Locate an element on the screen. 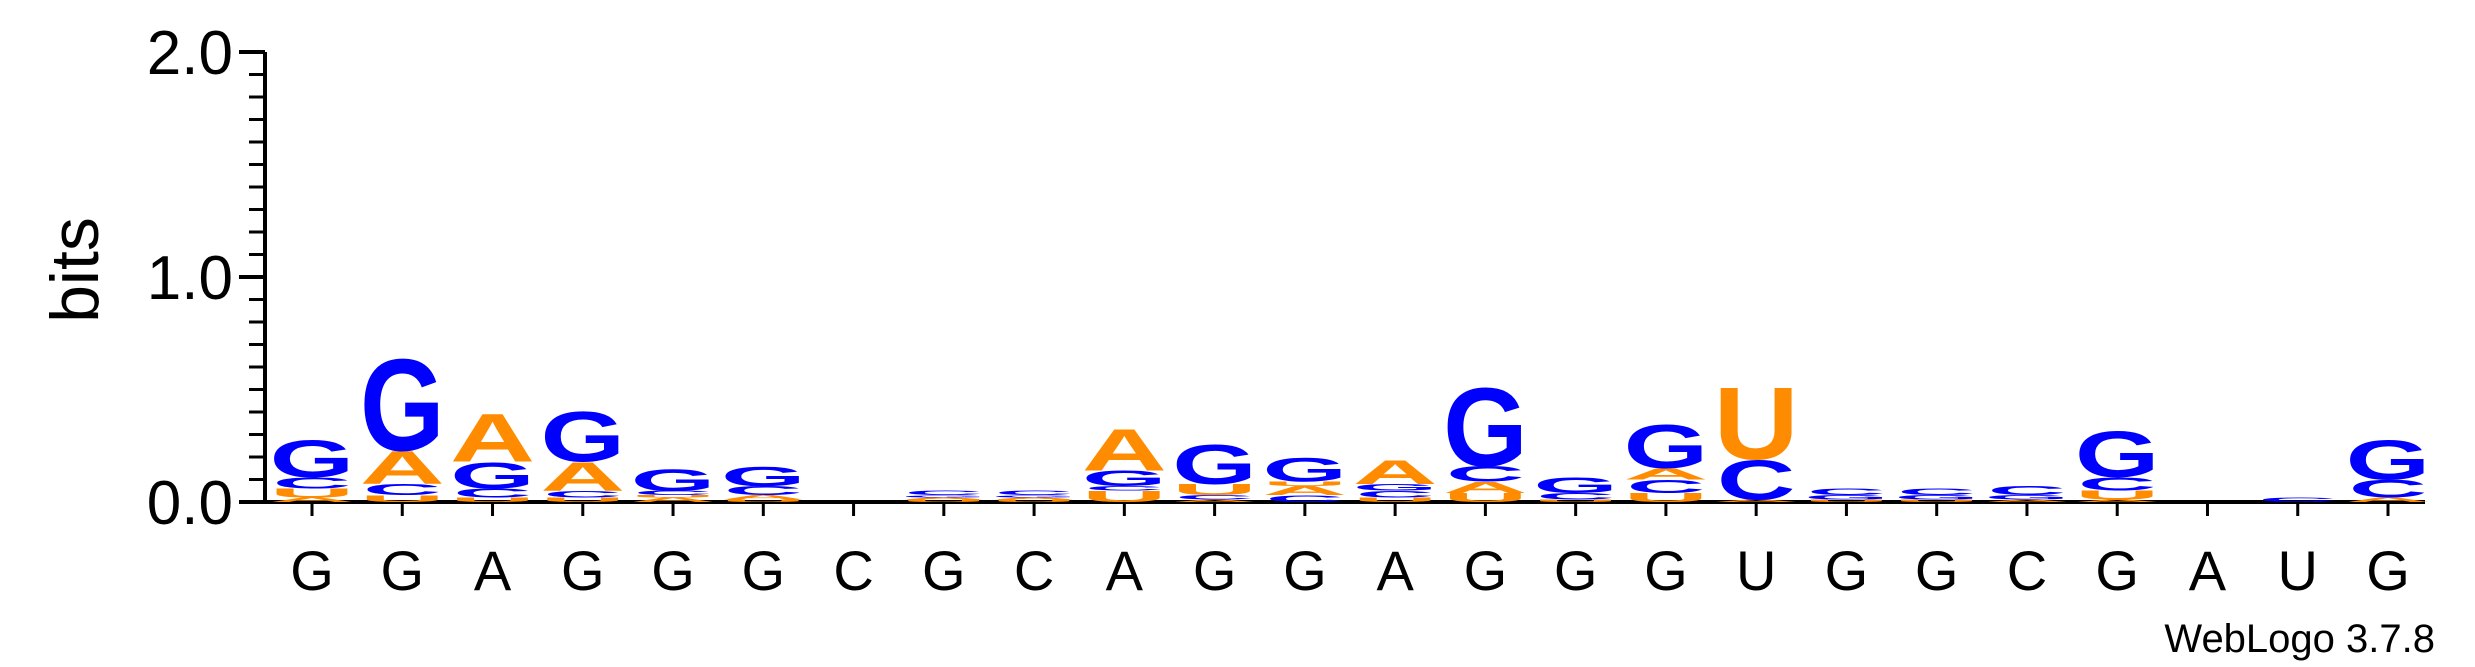 The height and width of the screenshot is (667, 2475). y-axis-label: bits is located at coordinates (75, 270).